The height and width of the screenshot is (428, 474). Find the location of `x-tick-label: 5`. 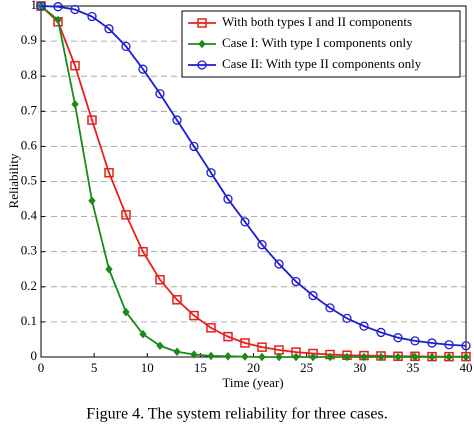

x-tick-label: 5 is located at coordinates (94, 367).